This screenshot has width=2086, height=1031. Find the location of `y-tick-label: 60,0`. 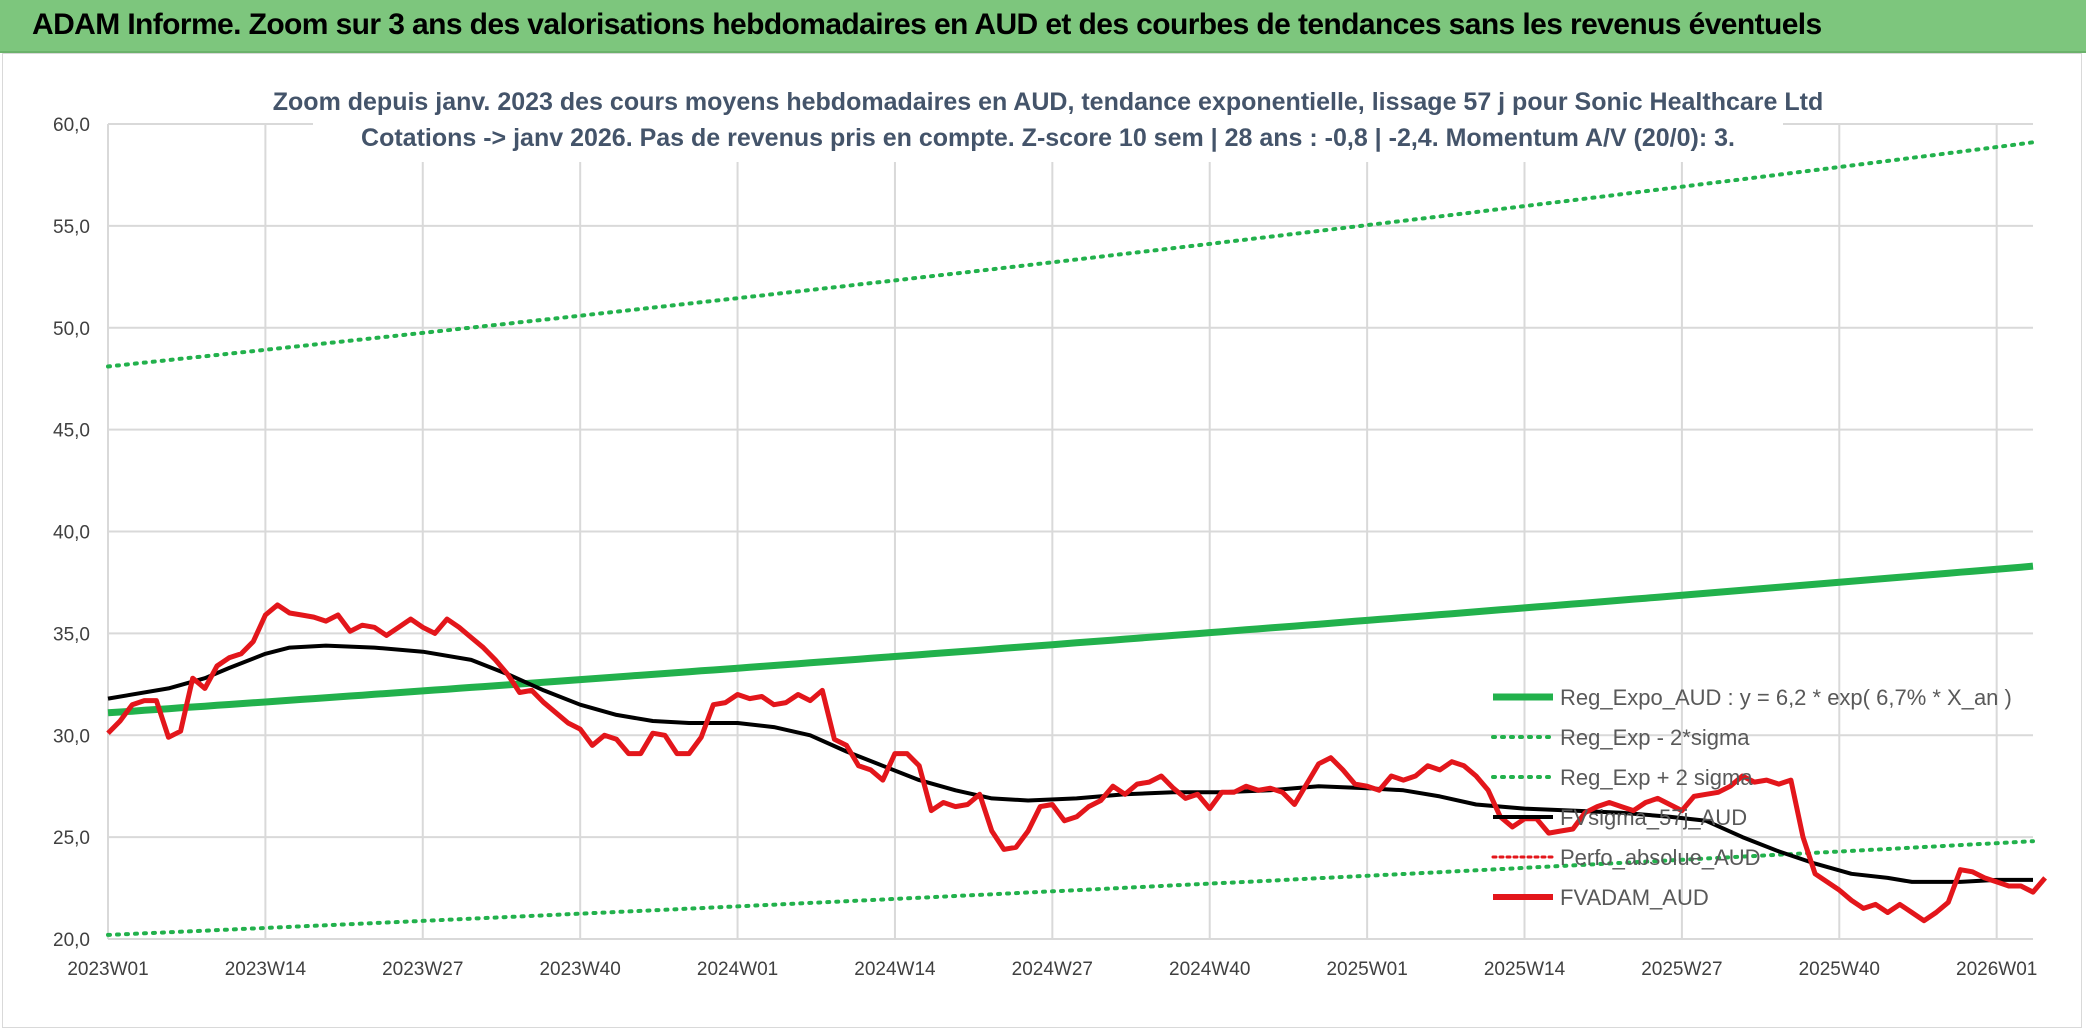

y-tick-label: 60,0 is located at coordinates (71, 125).